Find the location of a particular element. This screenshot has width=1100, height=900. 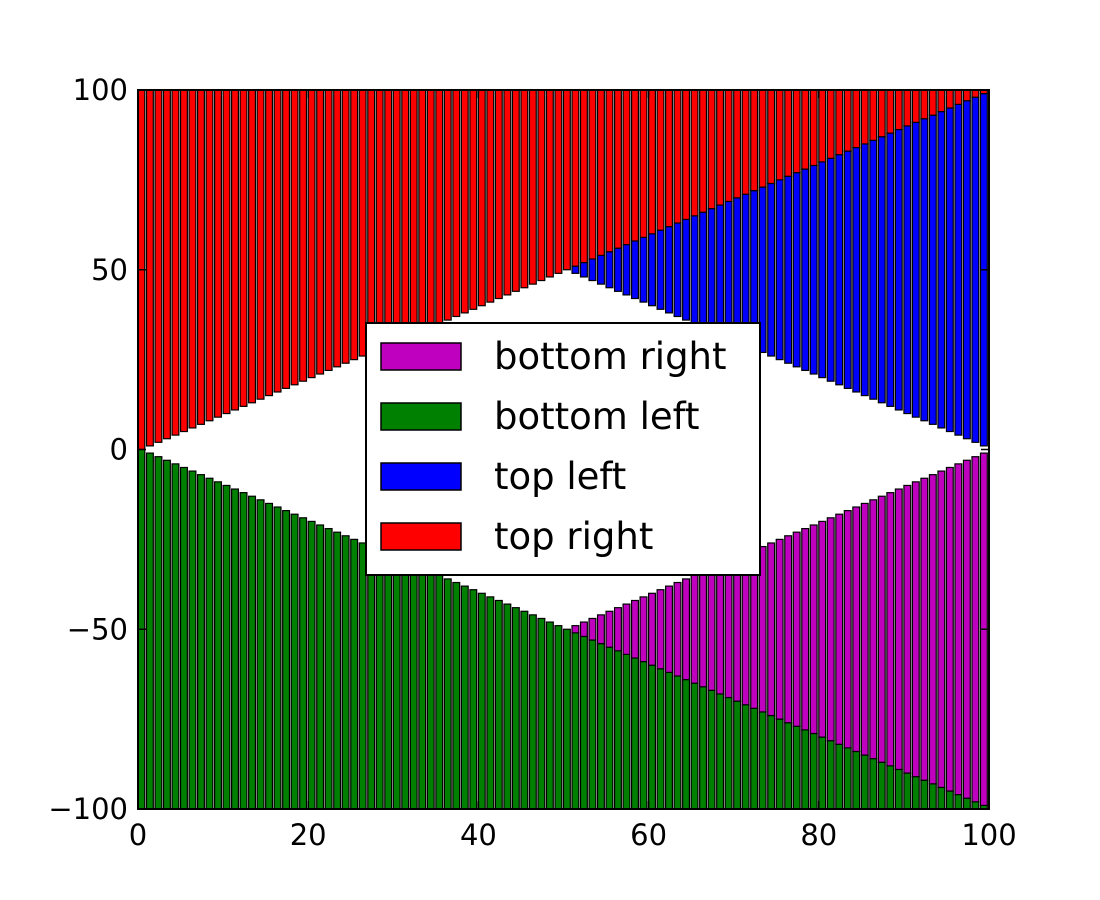

legend-swatch-bottom-right is located at coordinates (421, 356).